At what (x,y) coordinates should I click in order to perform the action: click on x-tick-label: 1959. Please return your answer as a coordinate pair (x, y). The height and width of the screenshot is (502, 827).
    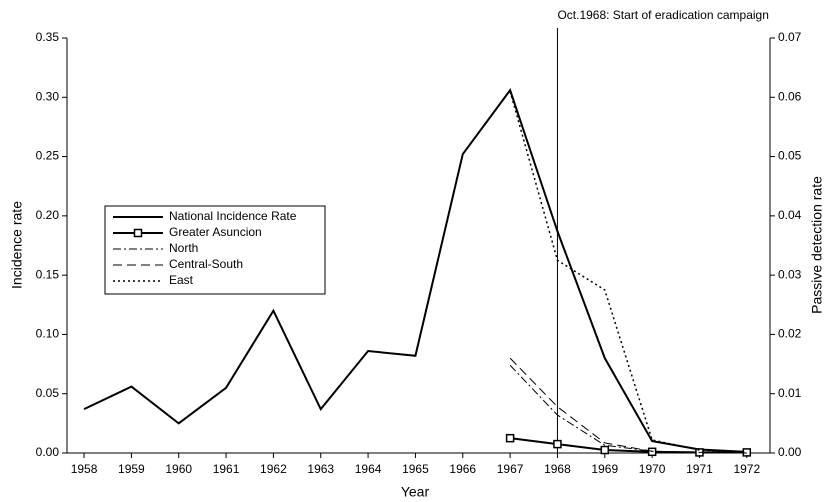
    Looking at the image, I should click on (131, 469).